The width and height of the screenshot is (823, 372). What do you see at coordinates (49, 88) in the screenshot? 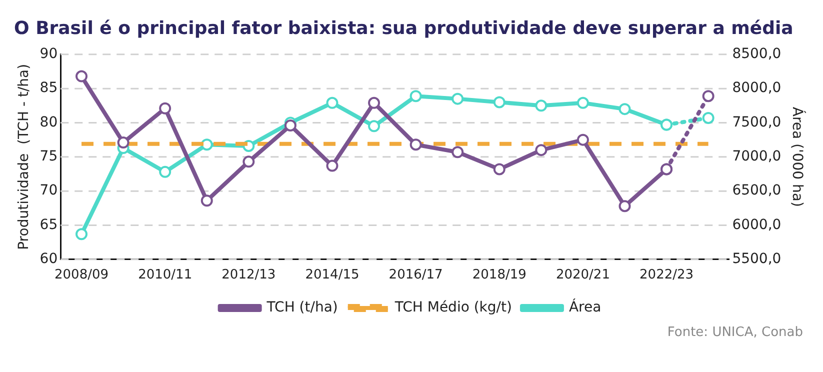
I see `y-tick-label: 85` at bounding box center [49, 88].